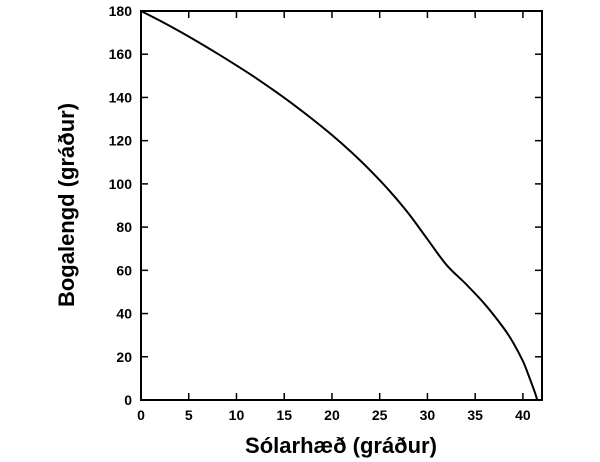  I want to click on x-tick-label-15: 15, so click(284, 415).